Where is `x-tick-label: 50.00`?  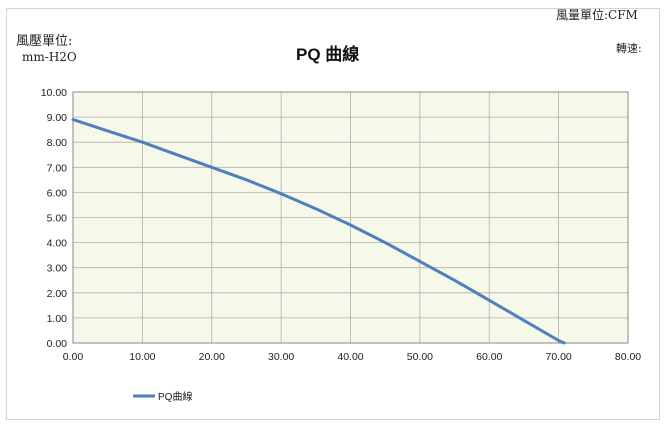
x-tick-label: 50.00 is located at coordinates (420, 357).